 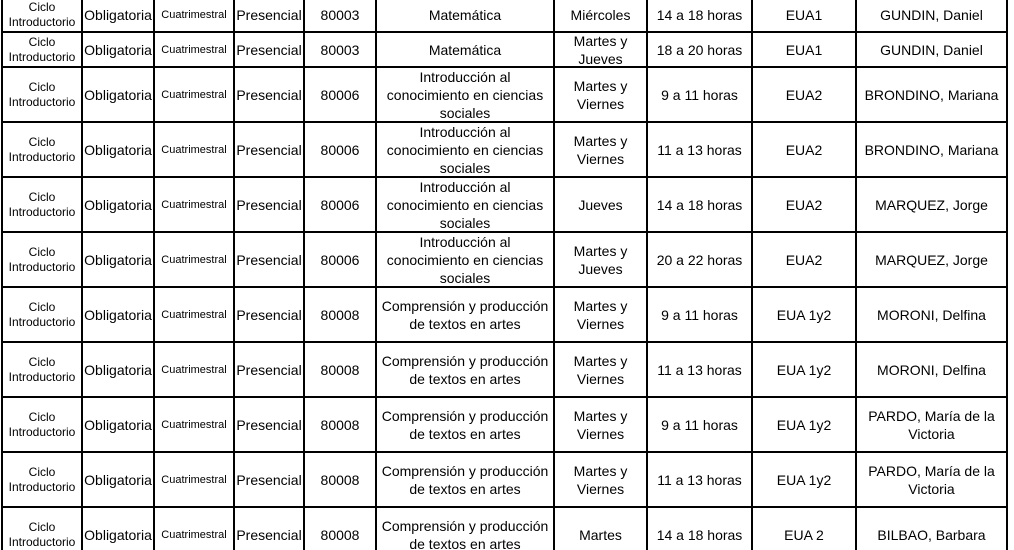 What do you see at coordinates (601, 529) in the screenshot?
I see `table-cell: Martes` at bounding box center [601, 529].